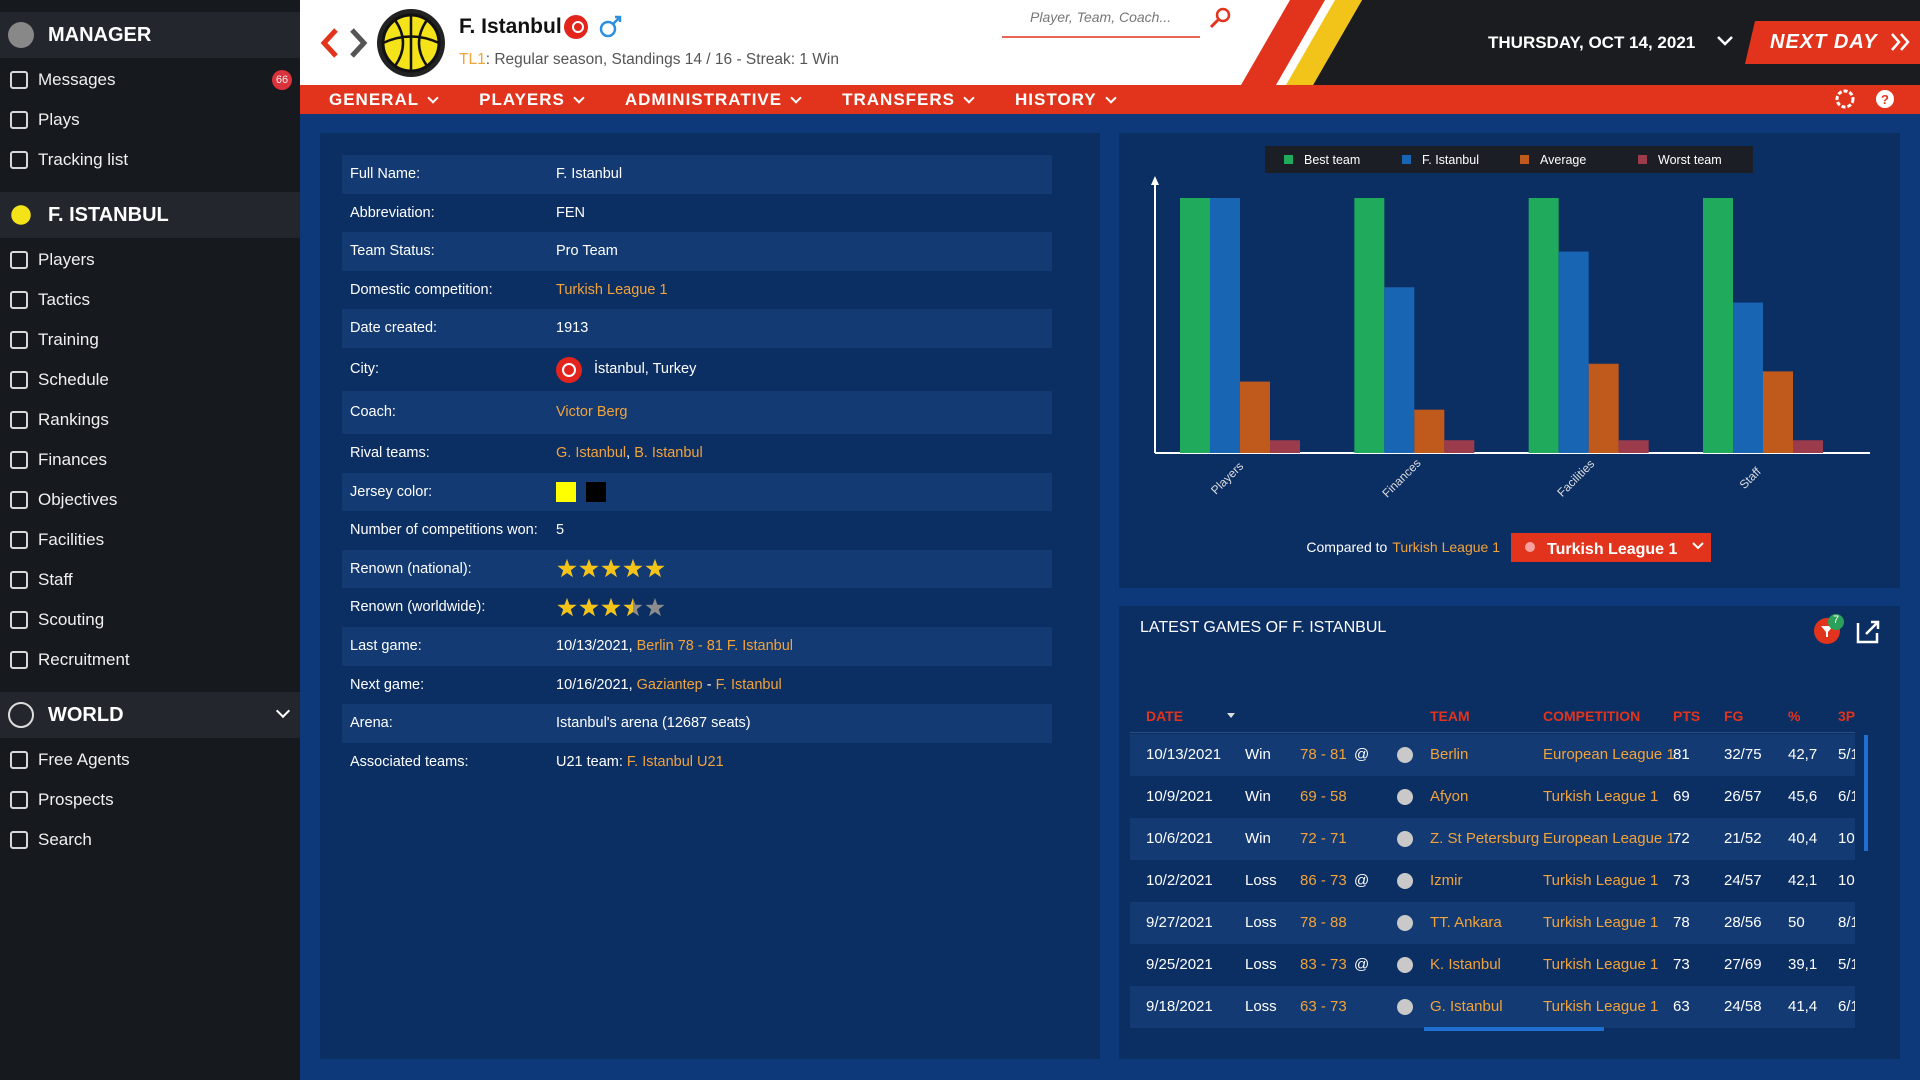 The image size is (1920, 1080). What do you see at coordinates (150, 715) in the screenshot?
I see `section-header: WORLD` at bounding box center [150, 715].